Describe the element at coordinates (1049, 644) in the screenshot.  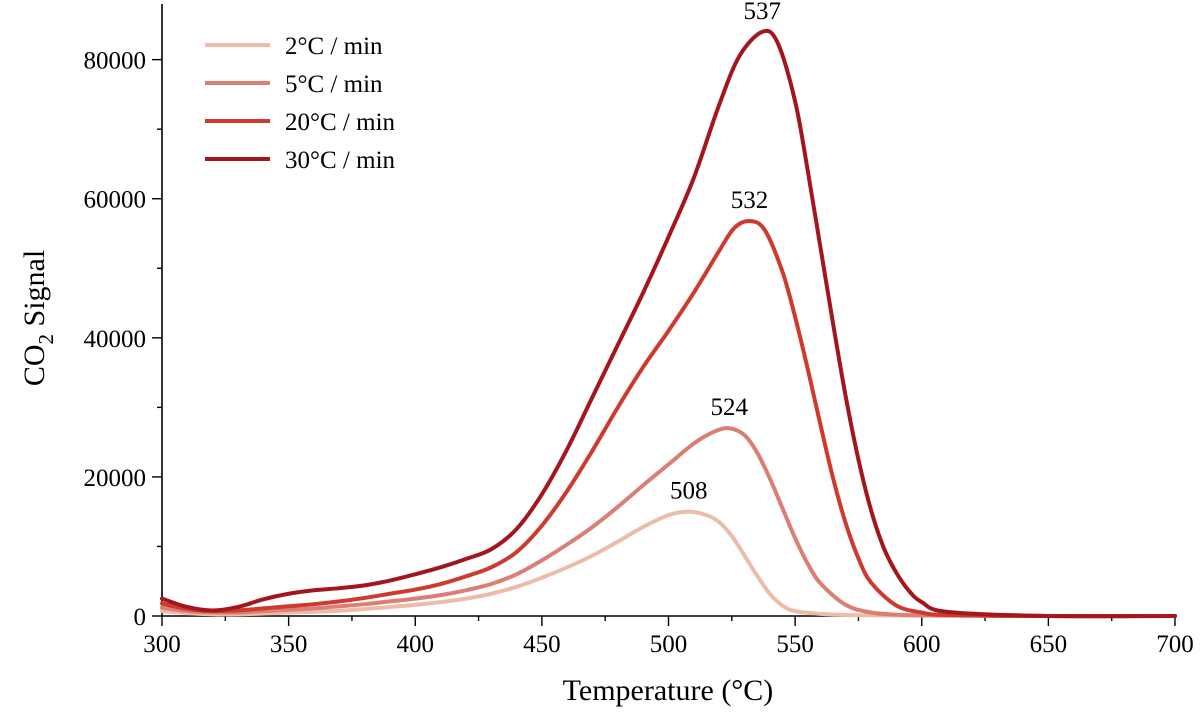
I see `x-tick-label: 650` at that location.